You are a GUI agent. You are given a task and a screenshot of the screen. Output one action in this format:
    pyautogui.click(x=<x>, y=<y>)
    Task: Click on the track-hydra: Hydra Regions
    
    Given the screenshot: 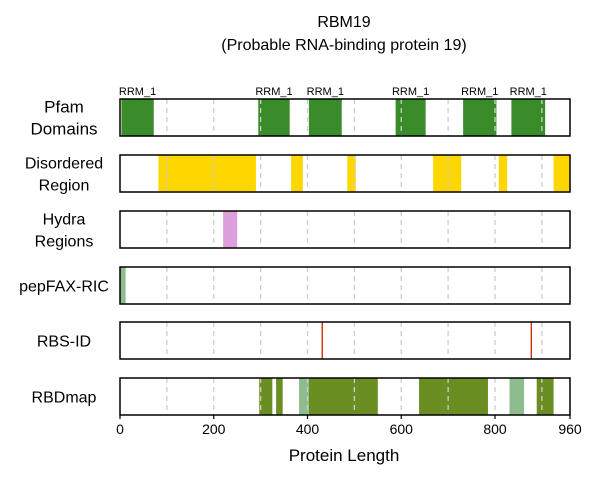 What is the action you would take?
    pyautogui.click(x=303, y=230)
    